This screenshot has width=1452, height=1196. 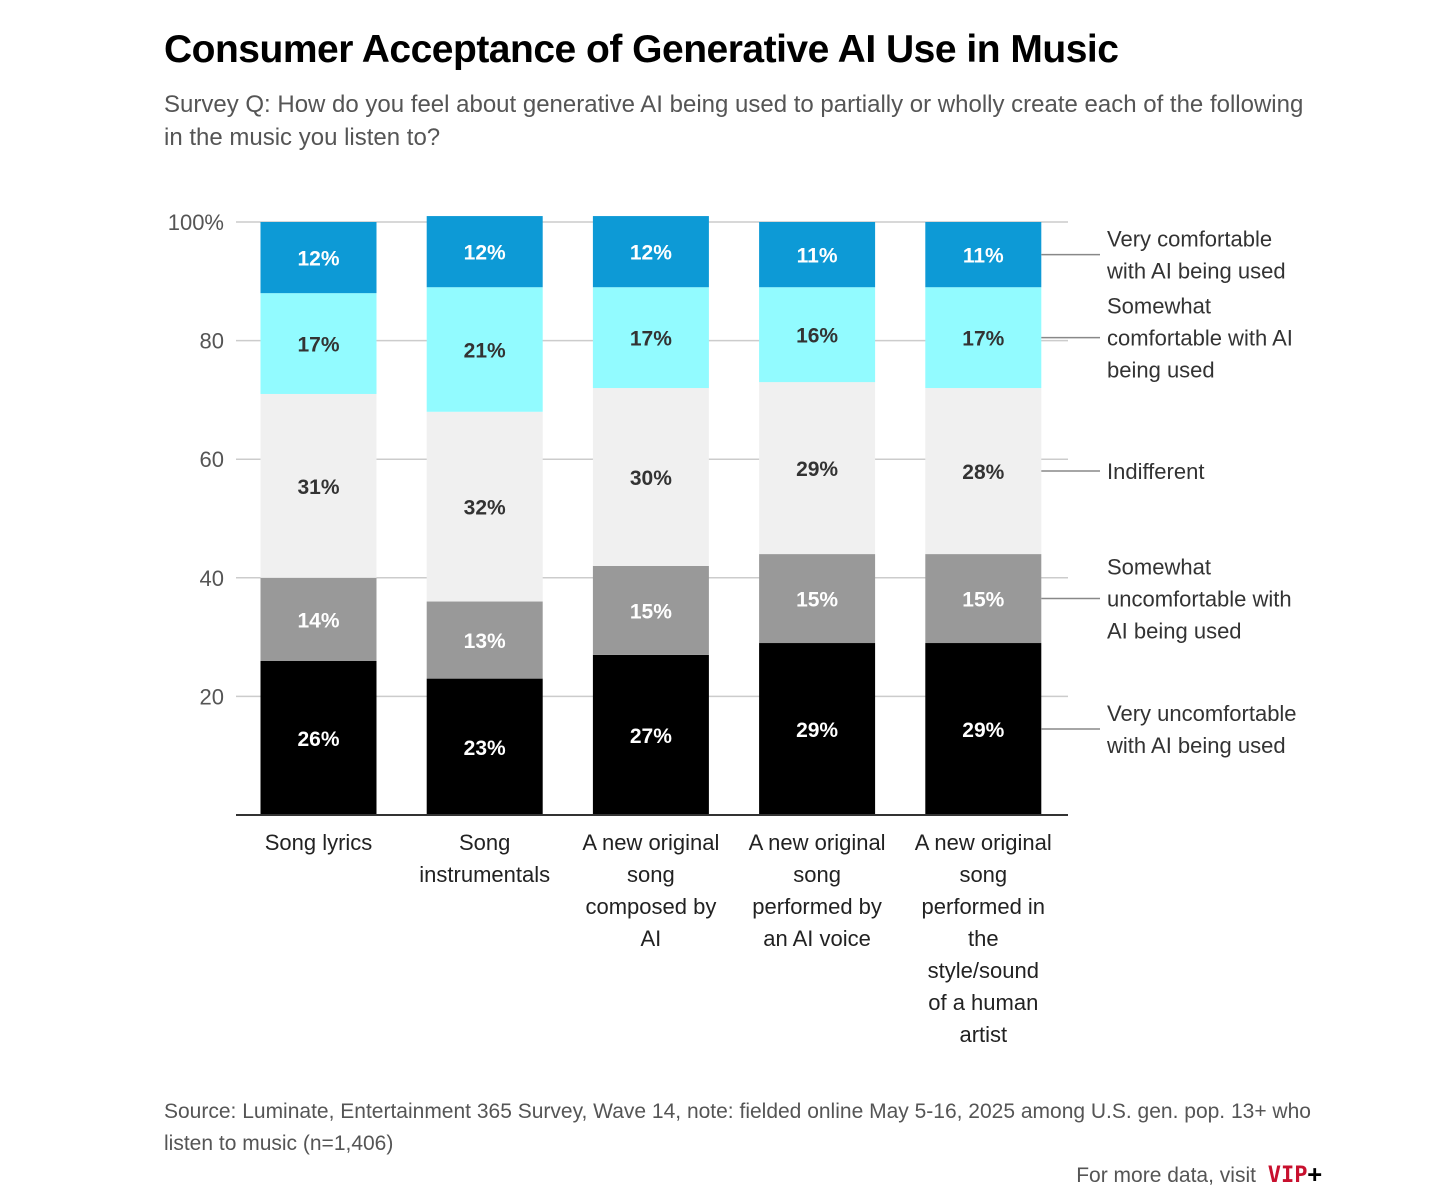 What do you see at coordinates (984, 906) in the screenshot?
I see `x-category-label: performed in` at bounding box center [984, 906].